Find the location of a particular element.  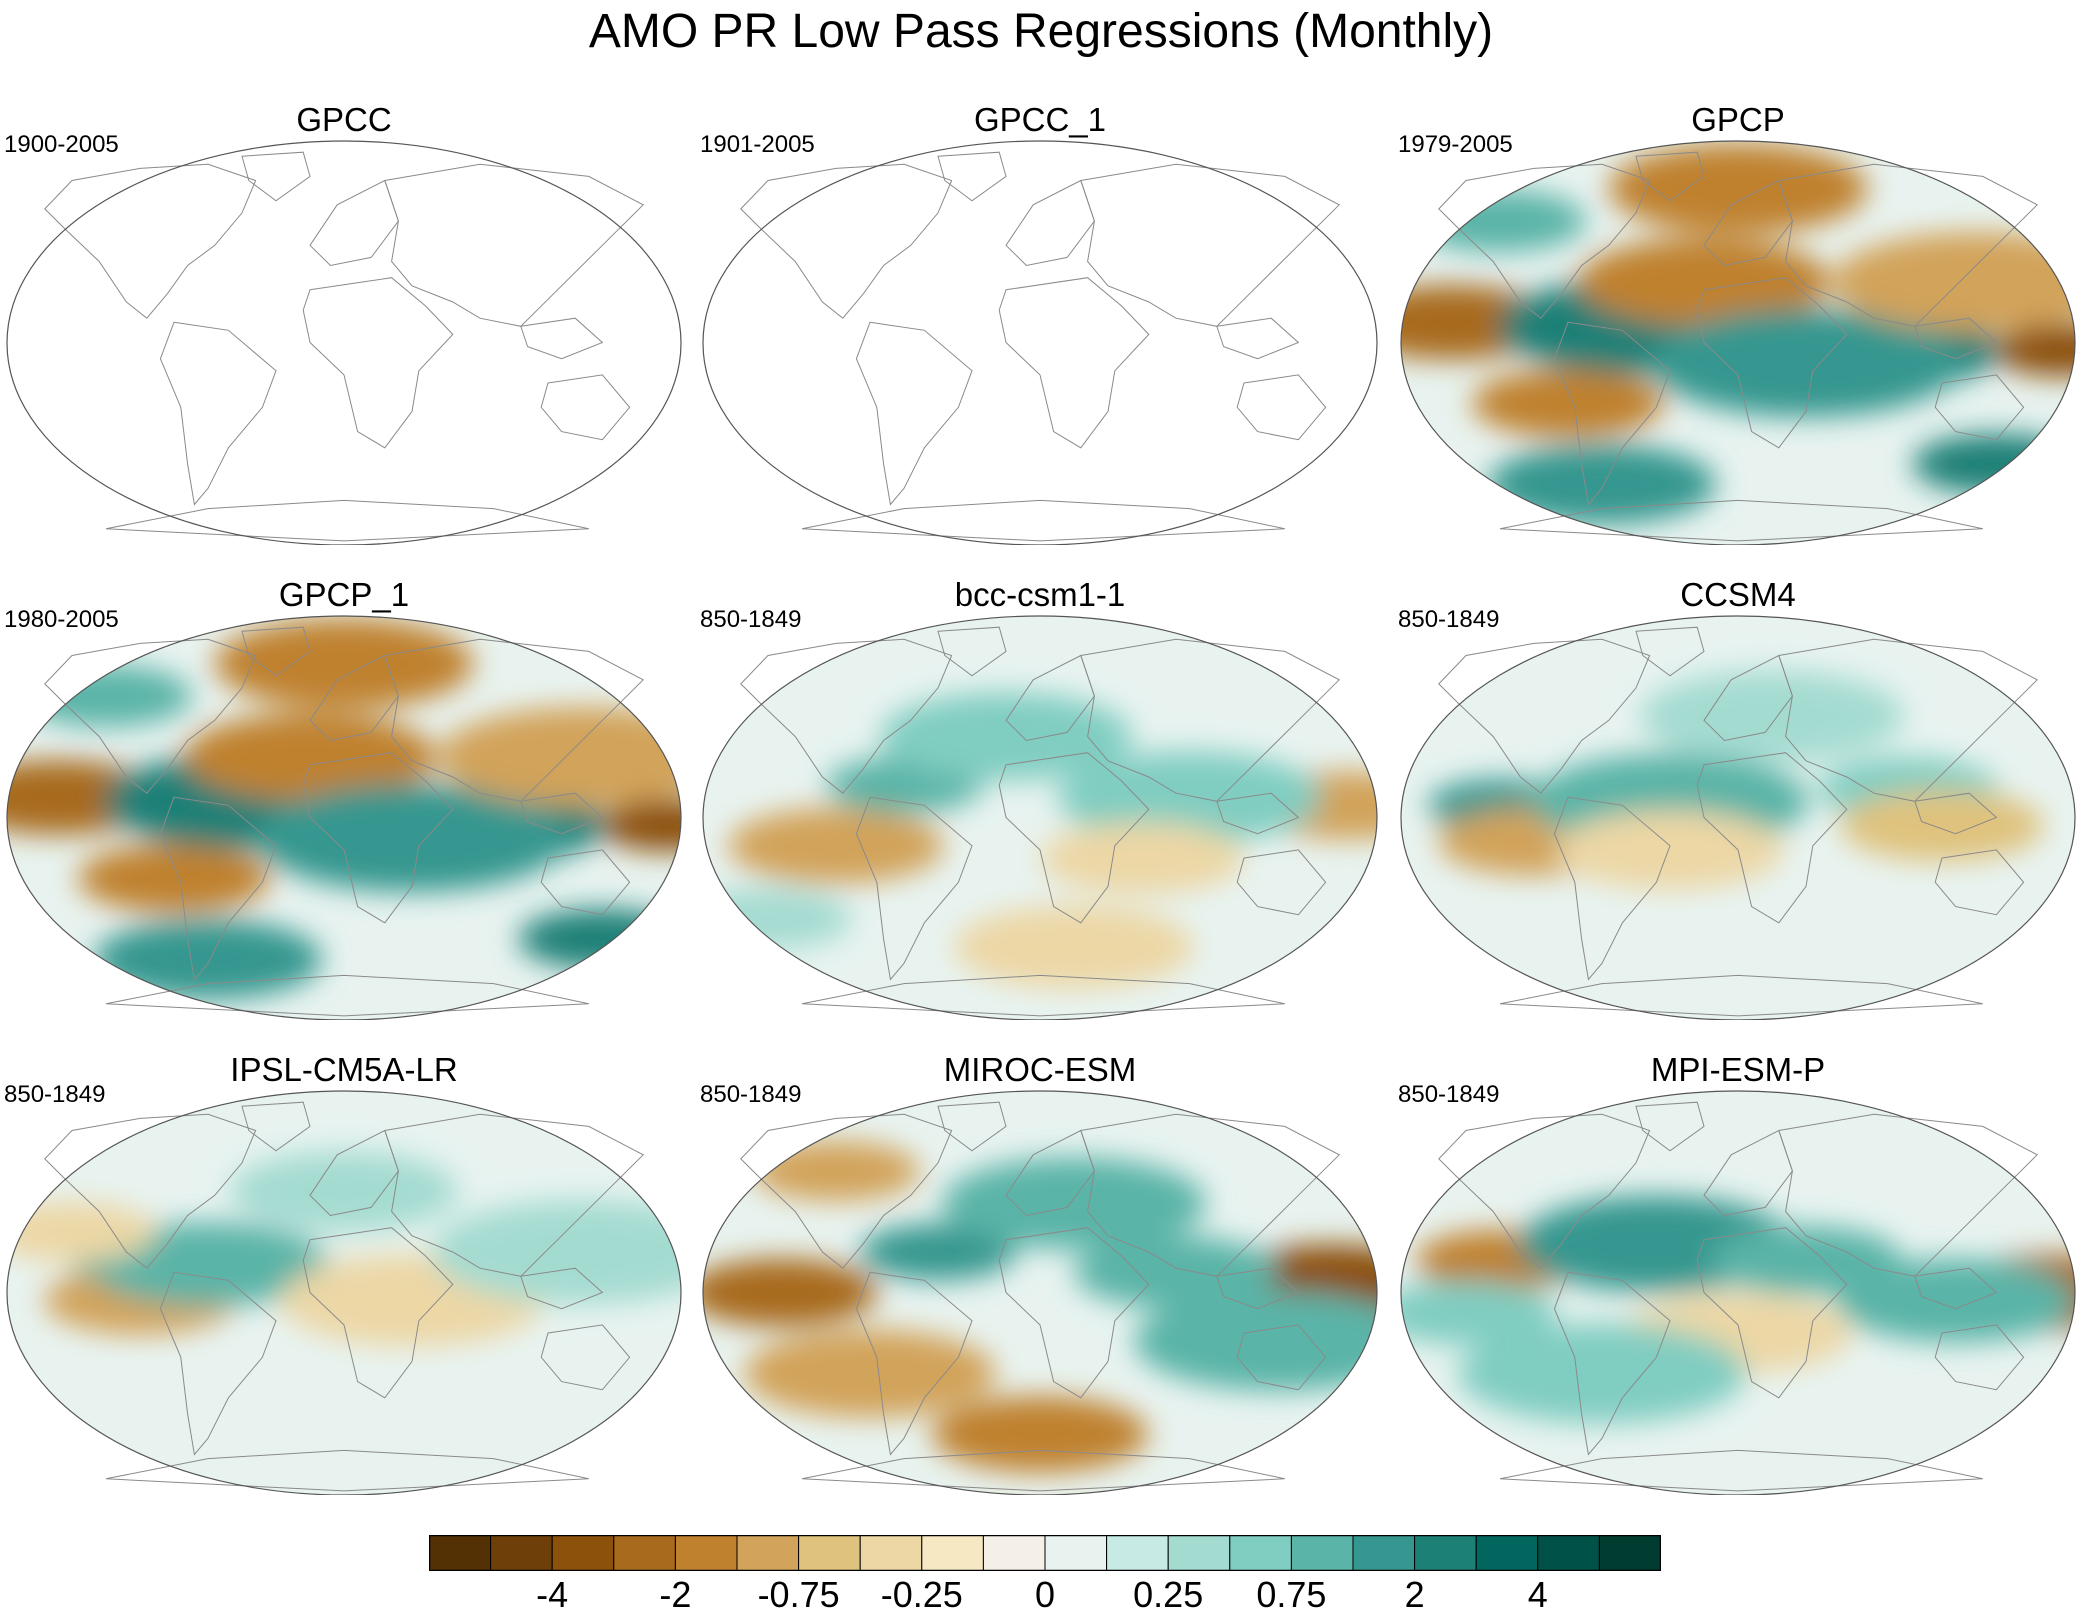

panel-title: GPCC is located at coordinates (344, 119).